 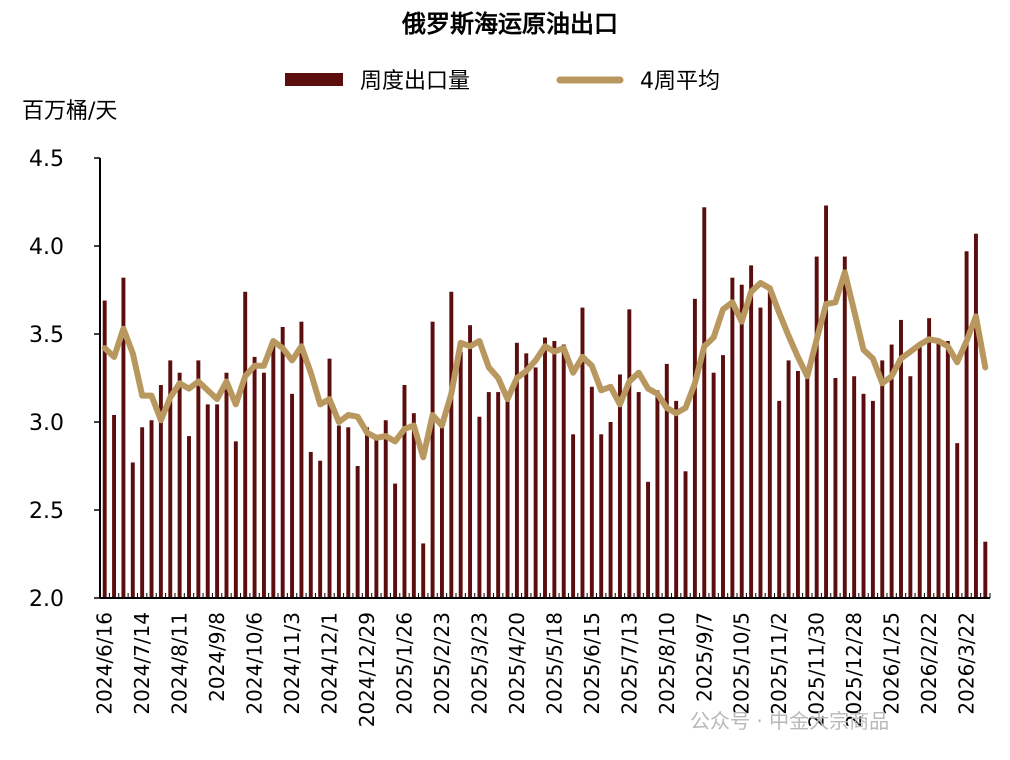 What do you see at coordinates (46, 423) in the screenshot?
I see `y-tick-label: 3.0` at bounding box center [46, 423].